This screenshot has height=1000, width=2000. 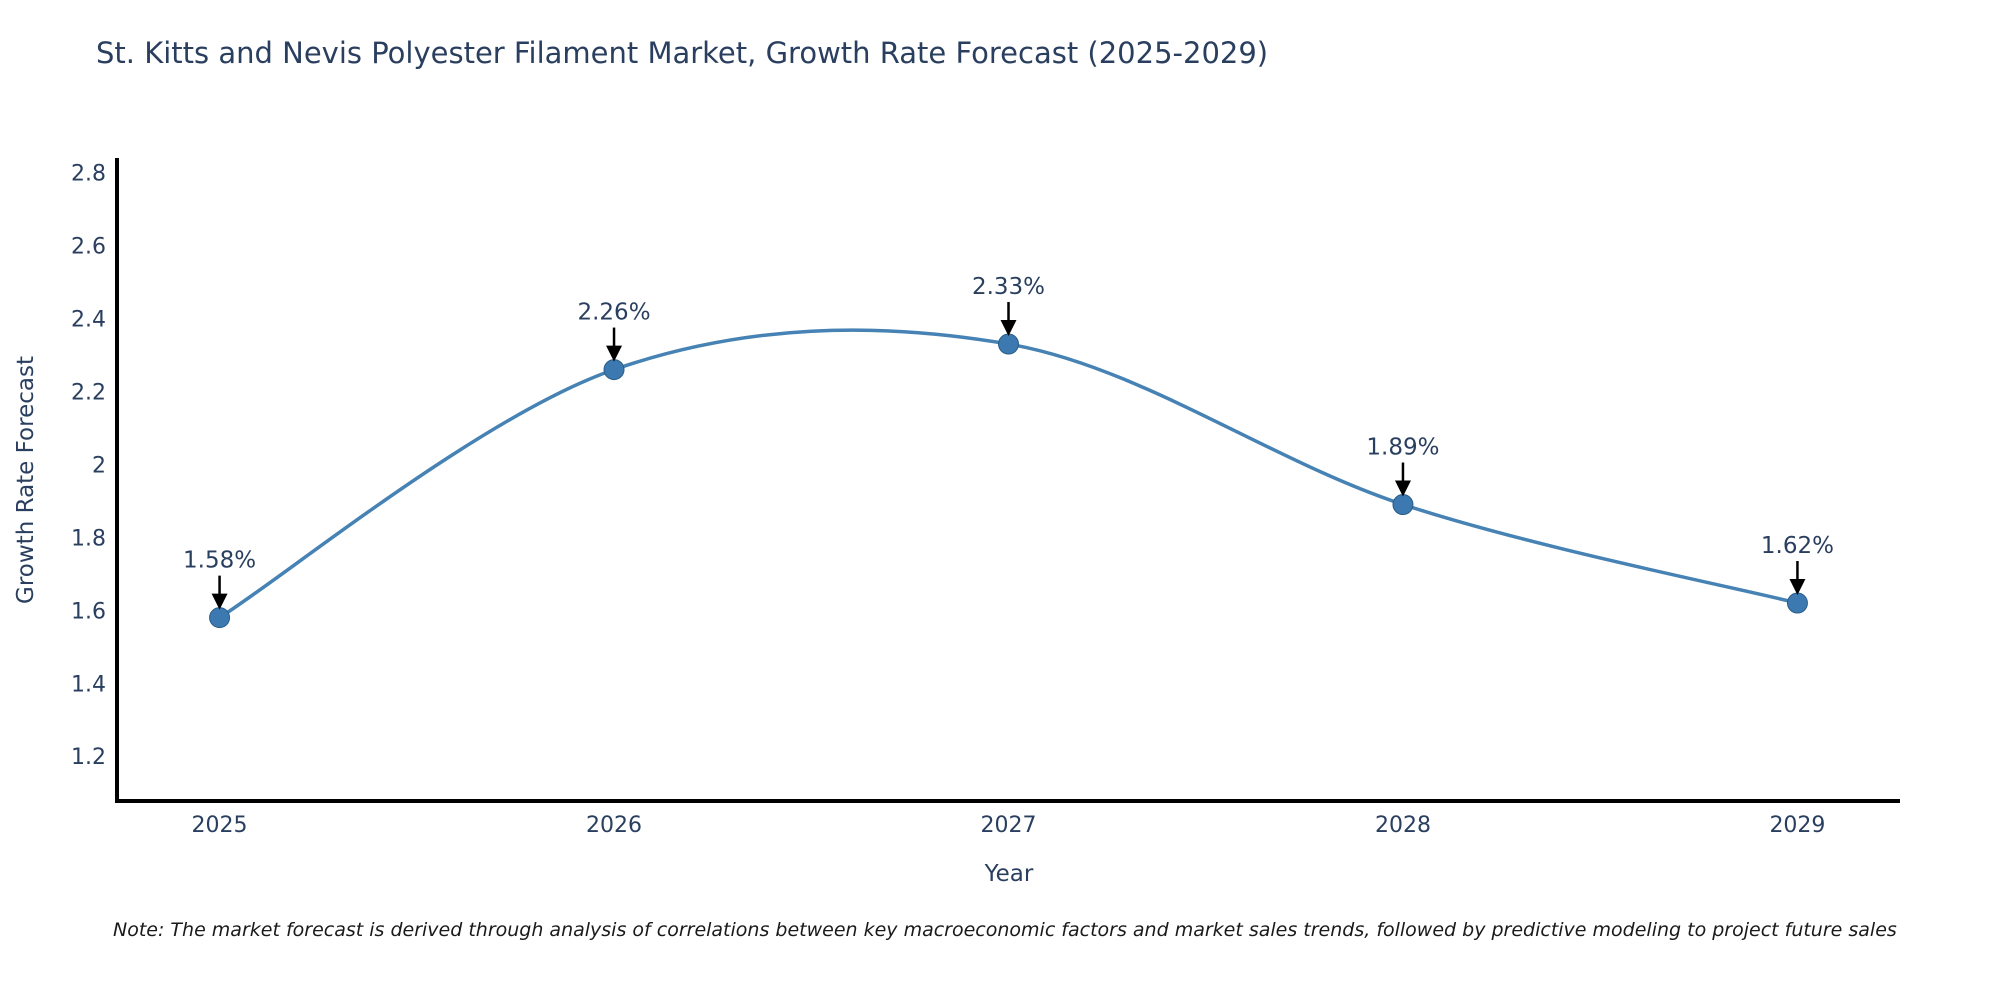 What do you see at coordinates (88, 174) in the screenshot?
I see `y-tick-label: 2.8` at bounding box center [88, 174].